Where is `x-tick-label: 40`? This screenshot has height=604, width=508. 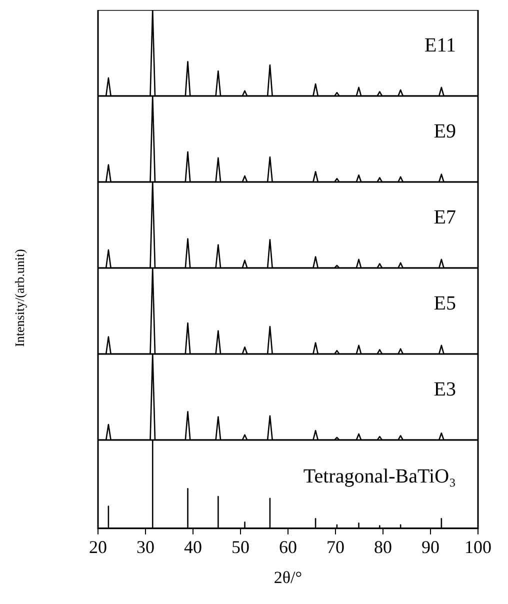 x-tick-label: 40 is located at coordinates (193, 546).